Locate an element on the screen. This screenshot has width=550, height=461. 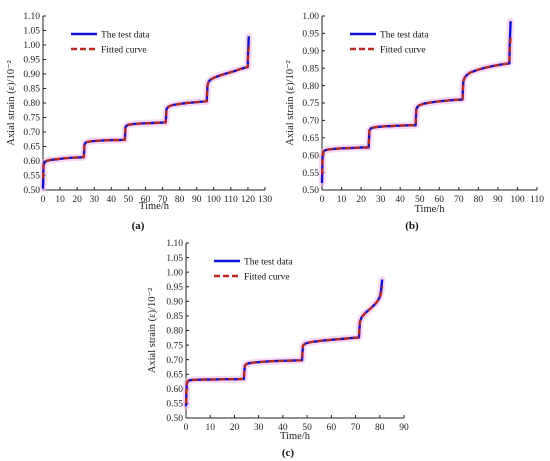
x-tick-label: 120 is located at coordinates (248, 200).